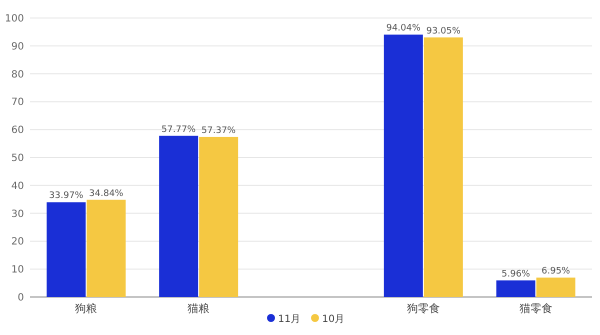 The image size is (600, 335). I want to click on y-tick-label: 90, so click(17, 46).